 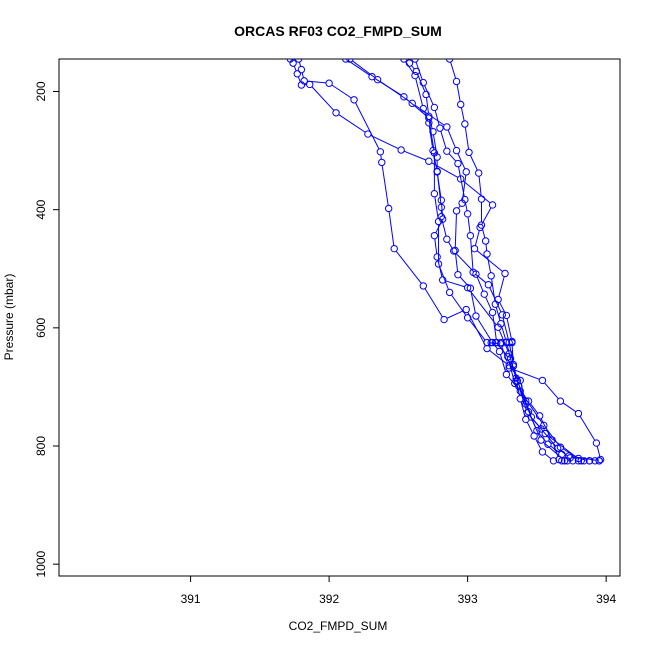 What do you see at coordinates (329, 599) in the screenshot?
I see `x-tick-label: 392` at bounding box center [329, 599].